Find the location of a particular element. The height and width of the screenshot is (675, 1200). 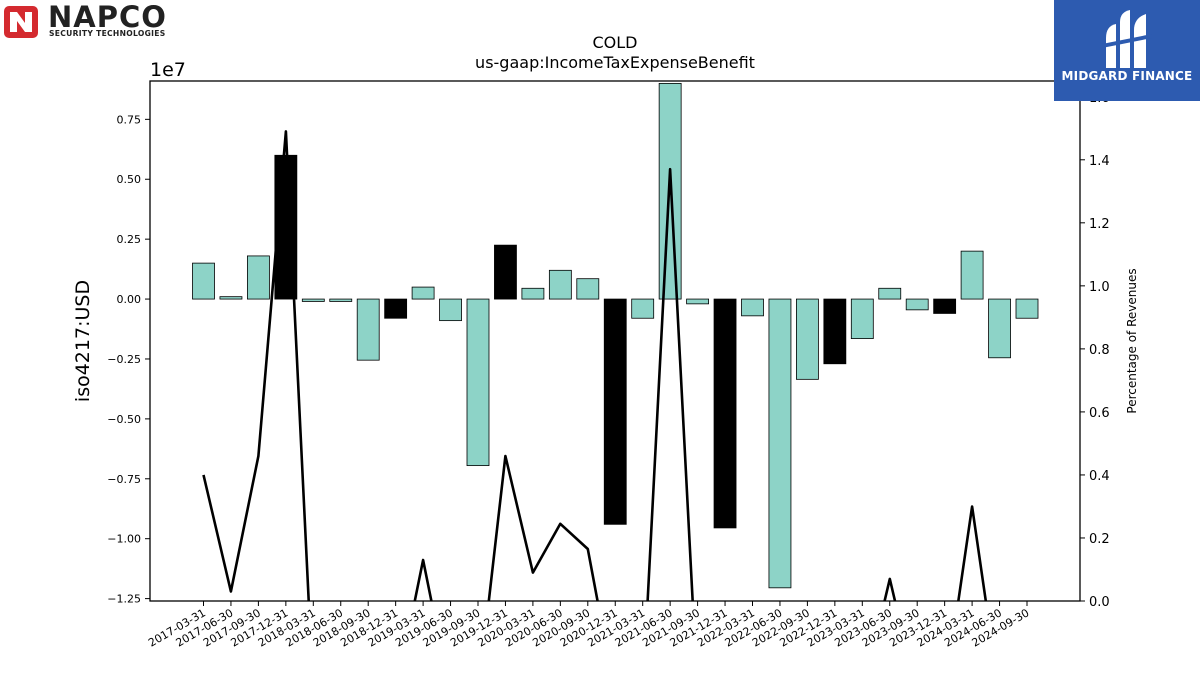

napco-brand-text: NAPCO is located at coordinates (107, 17).